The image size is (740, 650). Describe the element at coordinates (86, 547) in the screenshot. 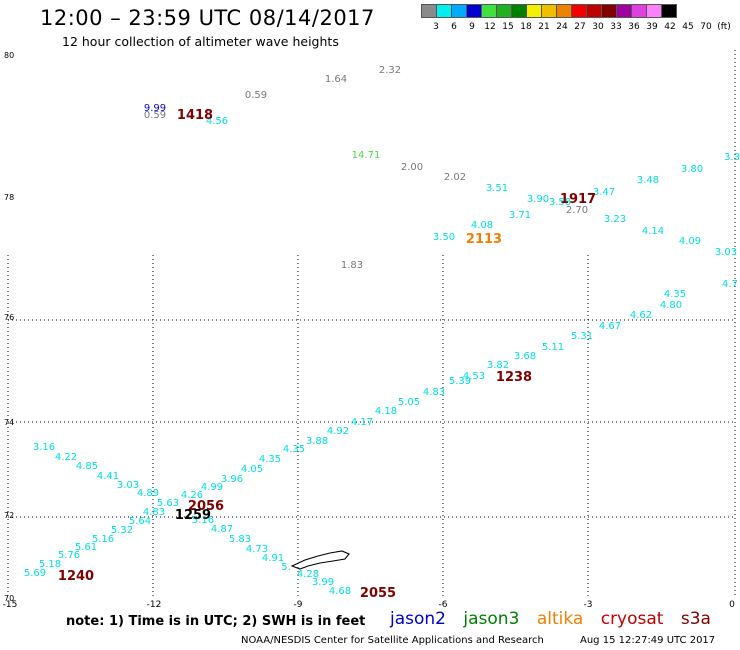

I see `wave-height-value: 5.61` at that location.